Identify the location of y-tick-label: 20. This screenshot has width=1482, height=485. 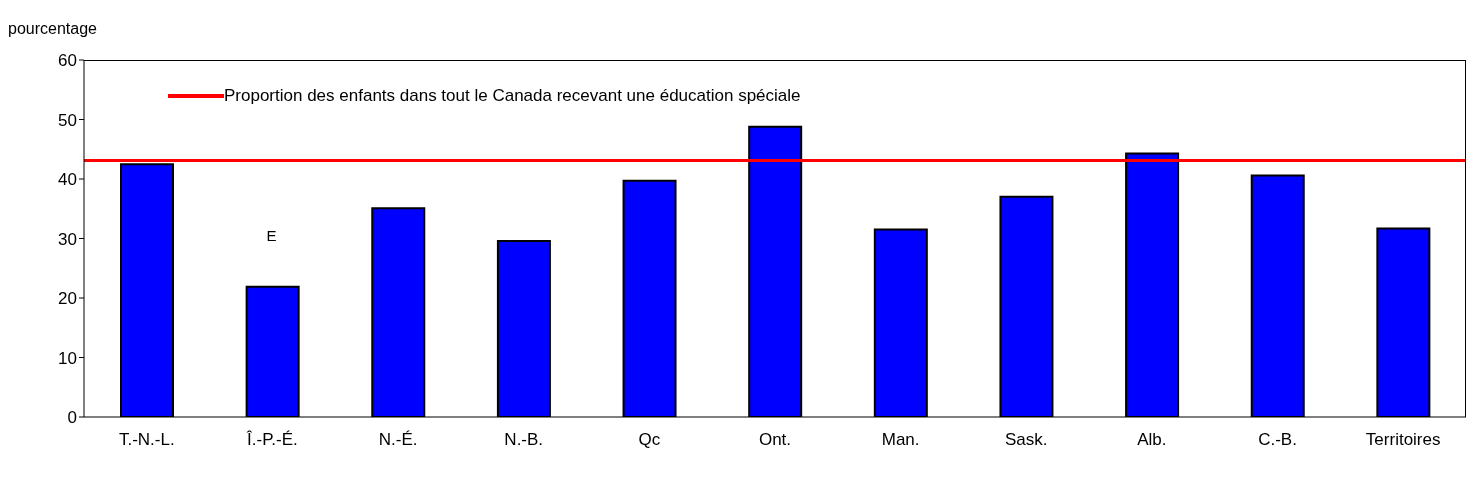
(67, 299).